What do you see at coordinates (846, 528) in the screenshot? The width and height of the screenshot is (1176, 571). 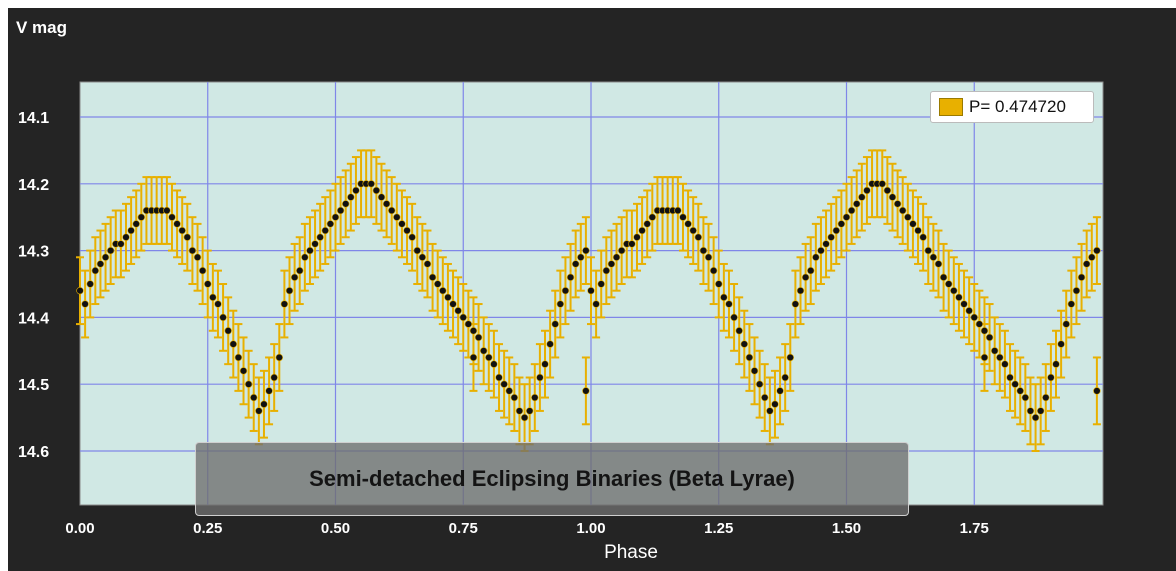 I see `x-tick-label: 1.50` at bounding box center [846, 528].